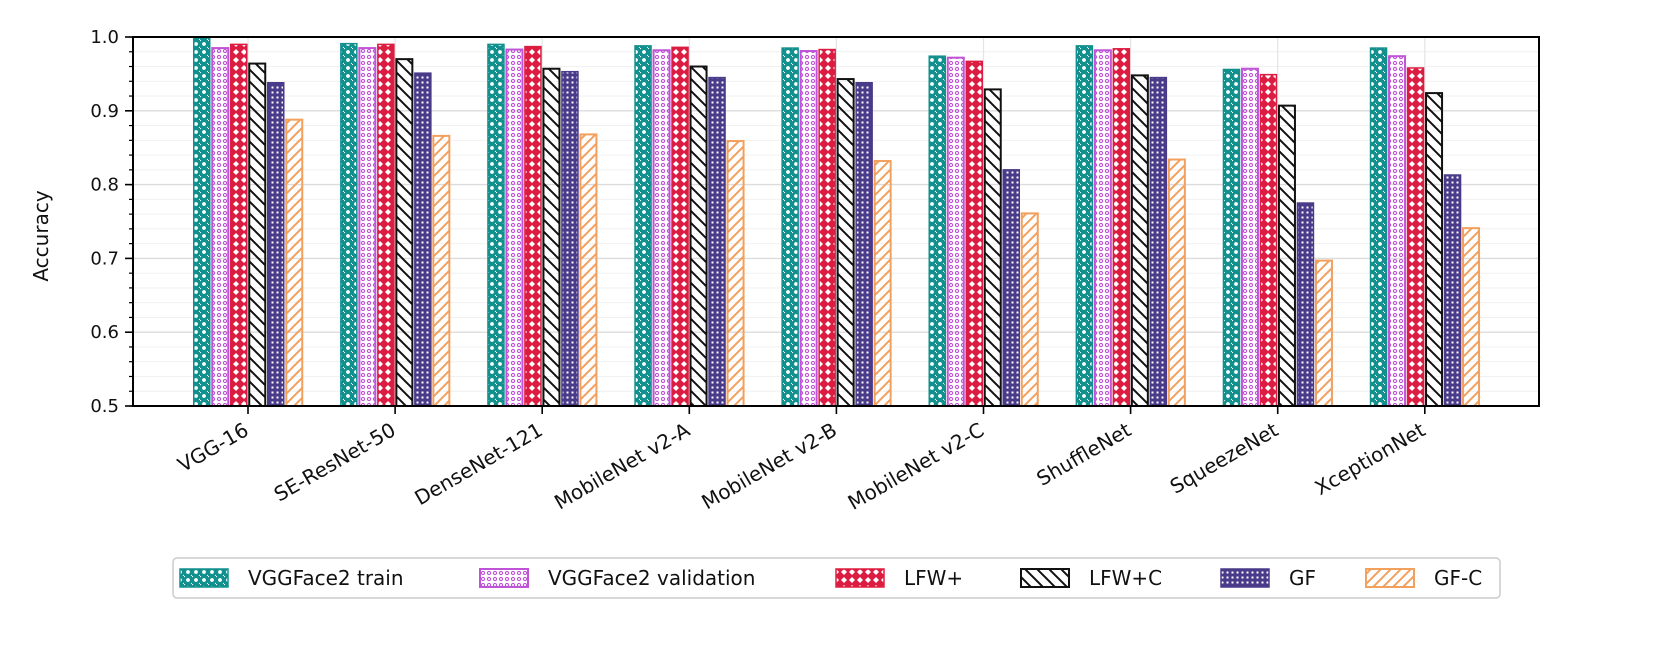 The height and width of the screenshot is (668, 1657). What do you see at coordinates (916, 466) in the screenshot?
I see `x-tick-label: MobileNet v2-C` at bounding box center [916, 466].